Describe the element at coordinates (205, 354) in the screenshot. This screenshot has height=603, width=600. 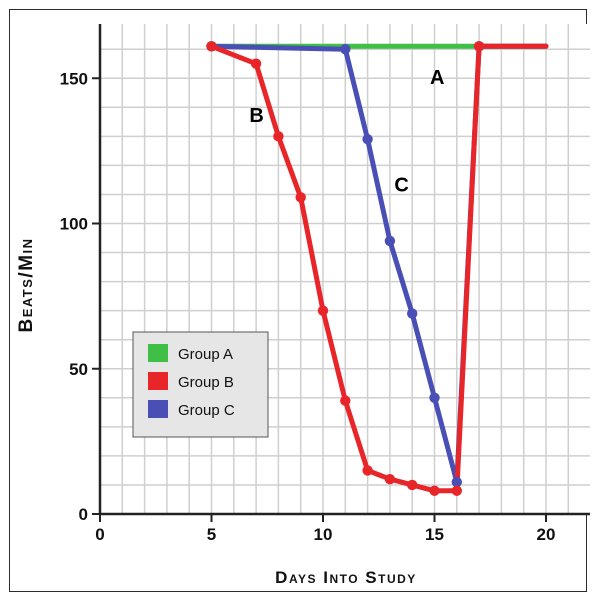
I see `legend-label-a: Group A` at that location.